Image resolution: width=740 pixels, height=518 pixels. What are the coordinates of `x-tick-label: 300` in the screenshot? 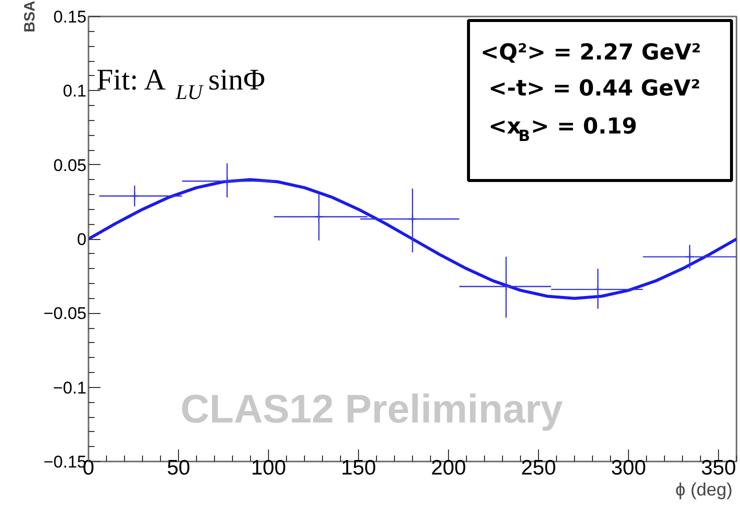 It's located at (628, 468).